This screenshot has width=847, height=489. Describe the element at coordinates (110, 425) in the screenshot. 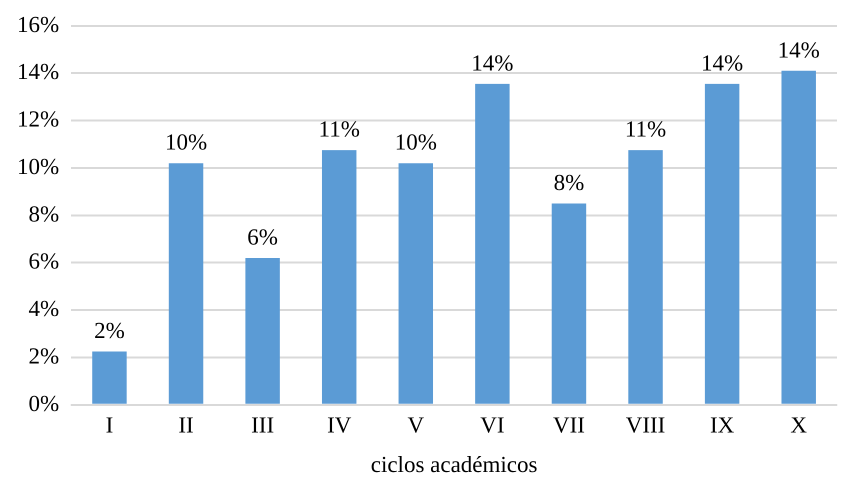

I see `x-tick-label: I` at that location.